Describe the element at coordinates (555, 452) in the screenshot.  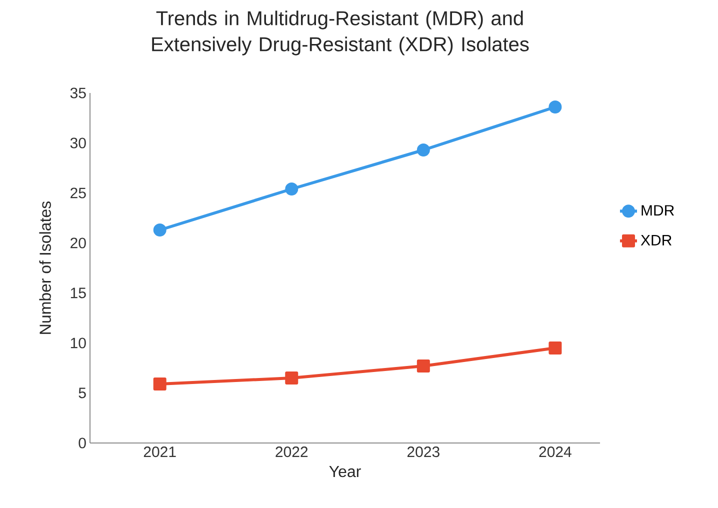
I see `x-tick-label: 2024` at that location.